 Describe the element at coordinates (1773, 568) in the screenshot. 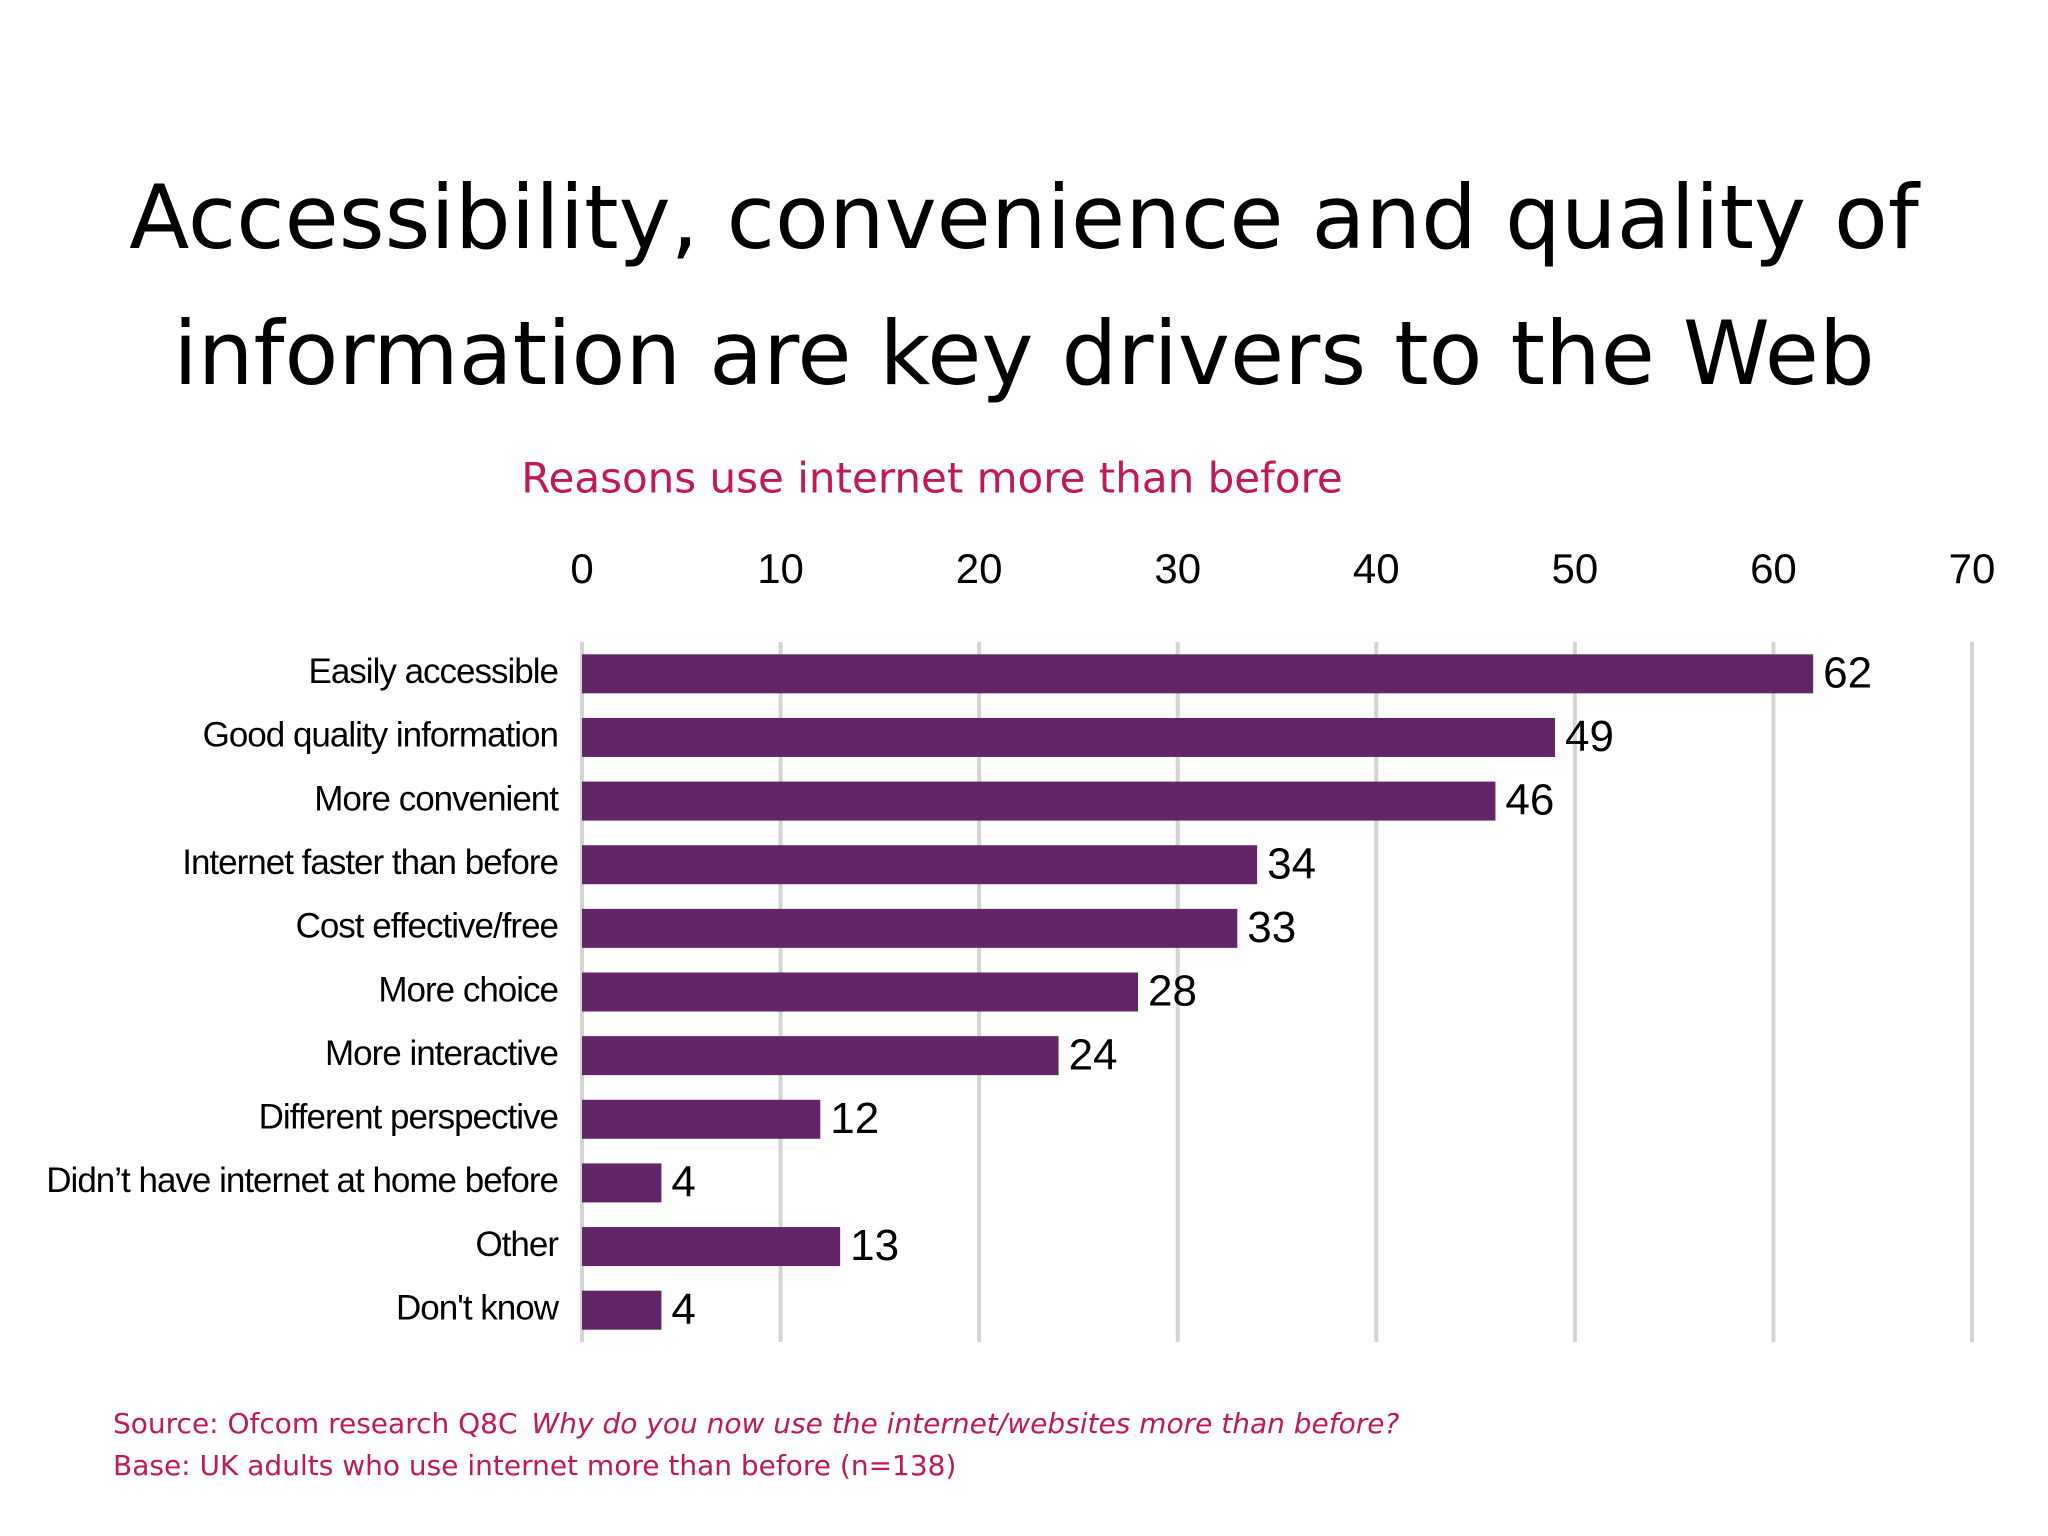

I see `x-tick-label: 60` at that location.